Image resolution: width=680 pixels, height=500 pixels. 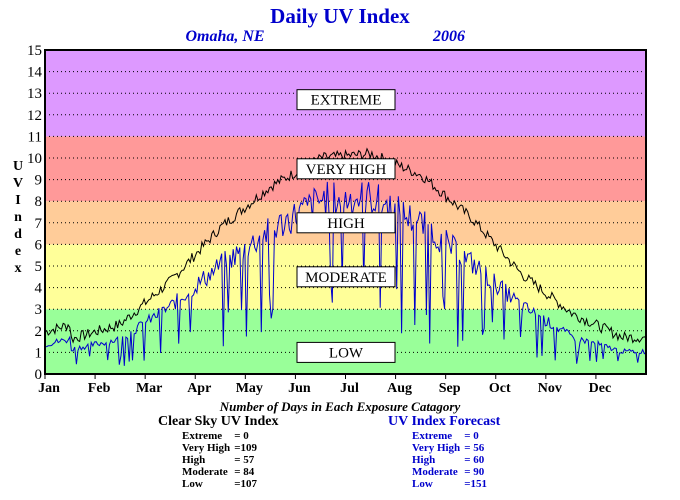 What do you see at coordinates (474, 448) in the screenshot?
I see `forecast-value: = 56` at bounding box center [474, 448].